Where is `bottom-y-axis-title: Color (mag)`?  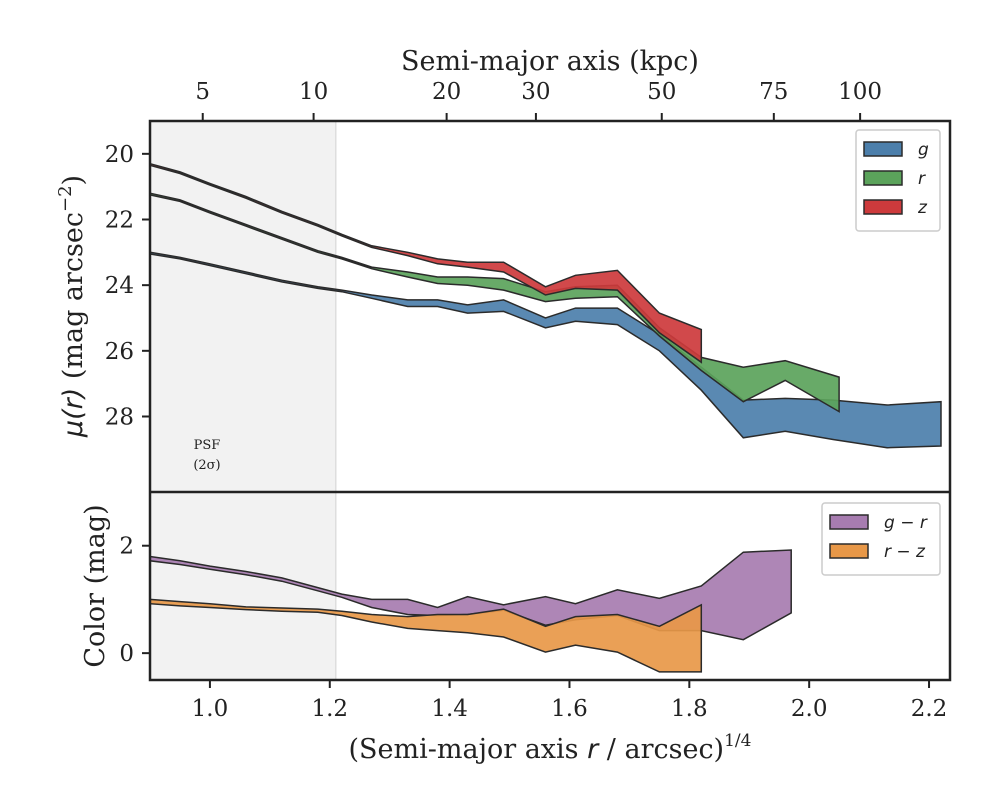 bottom-y-axis-title: Color (mag) is located at coordinates (95, 585).